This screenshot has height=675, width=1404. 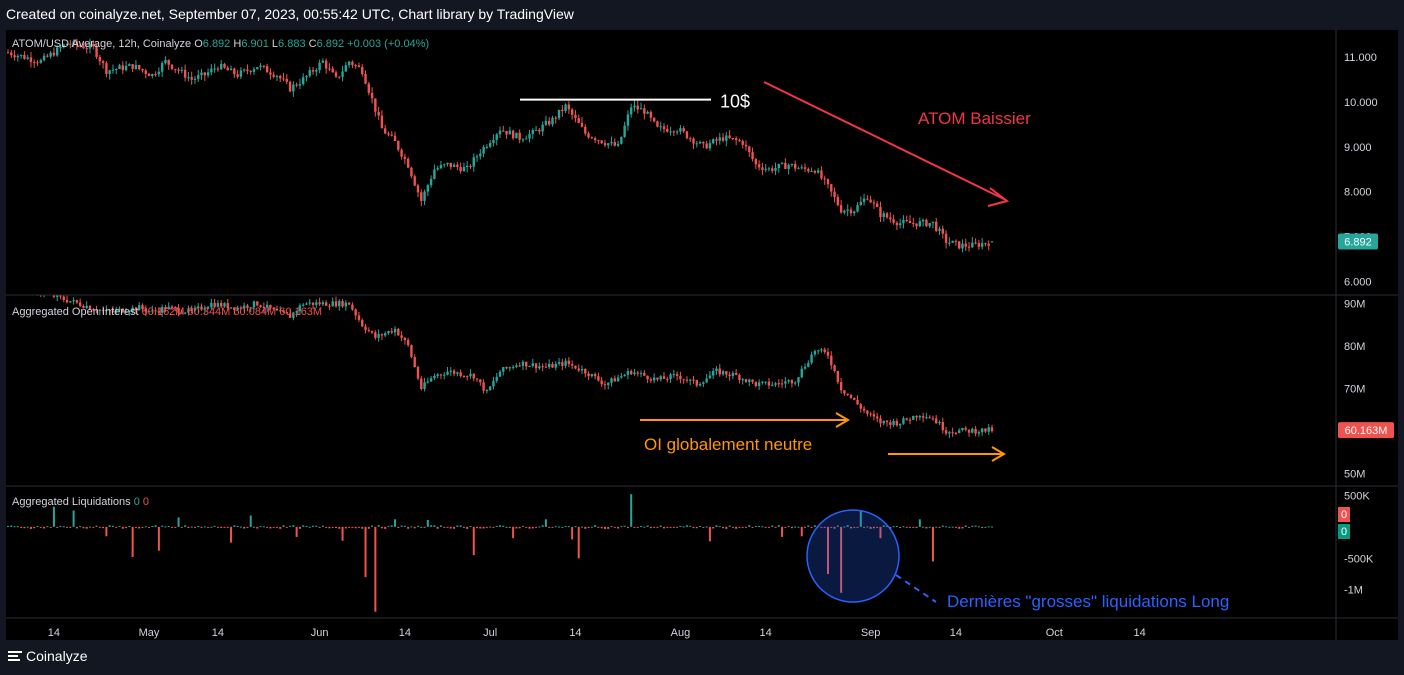 What do you see at coordinates (500, 553) in the screenshot?
I see `liquidations-pane` at bounding box center [500, 553].